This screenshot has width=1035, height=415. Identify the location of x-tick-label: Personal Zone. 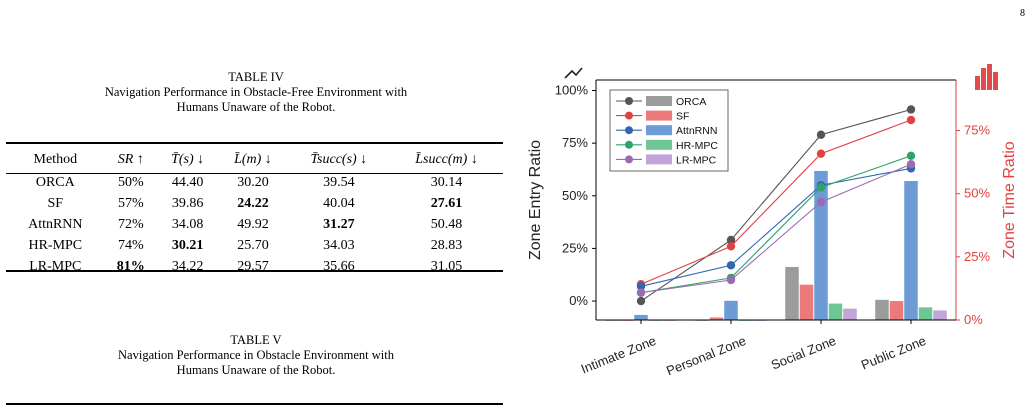
(706, 356).